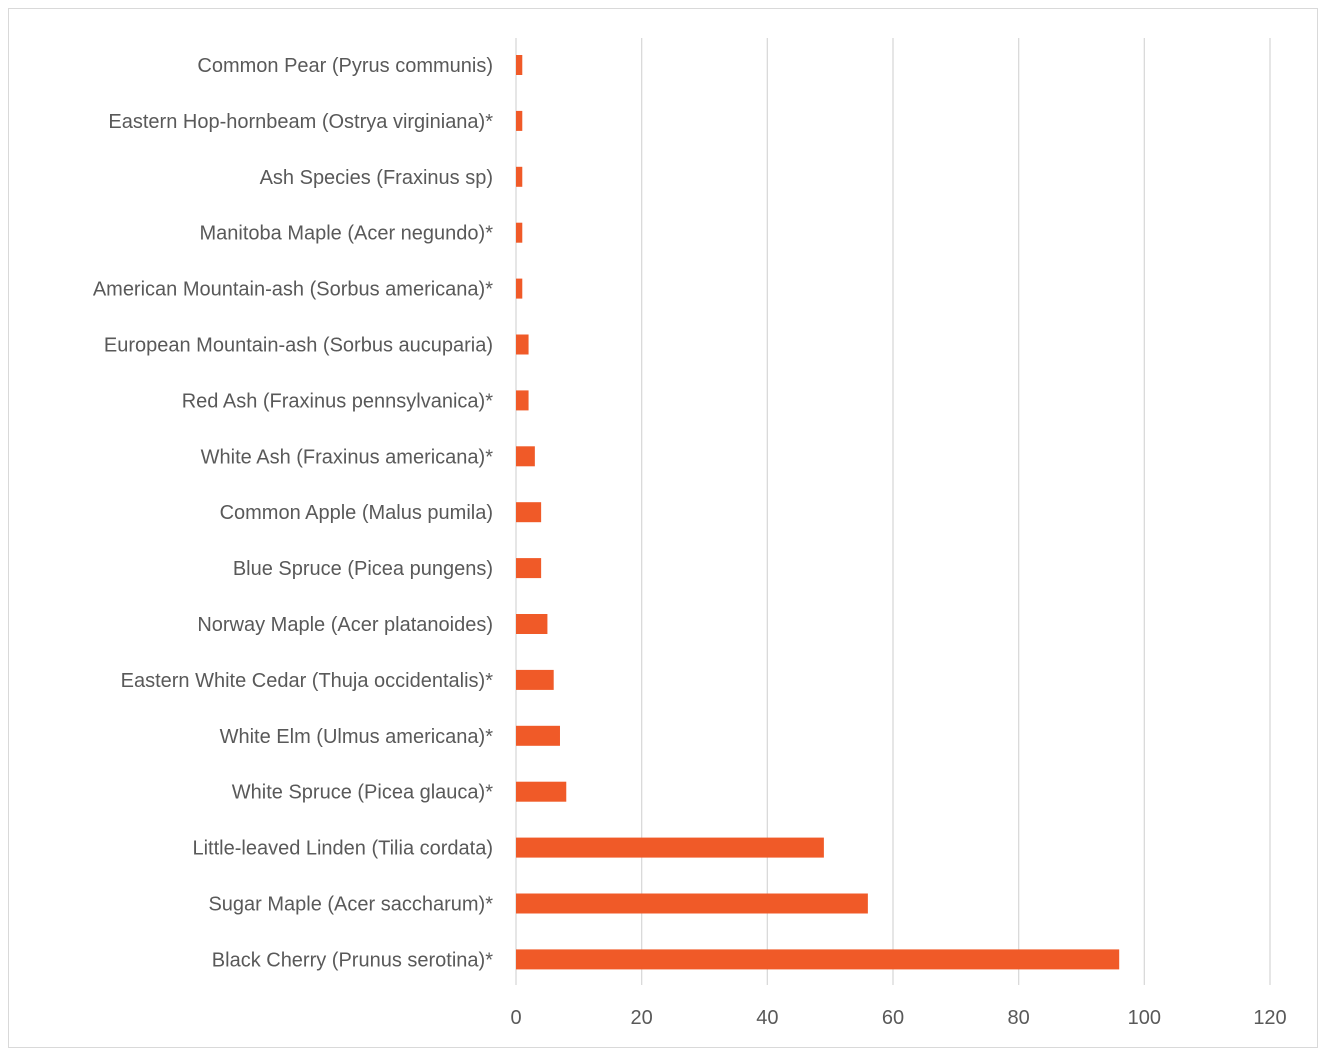  What do you see at coordinates (363, 569) in the screenshot?
I see `category-label: Blue Spruce (Picea pungens)` at bounding box center [363, 569].